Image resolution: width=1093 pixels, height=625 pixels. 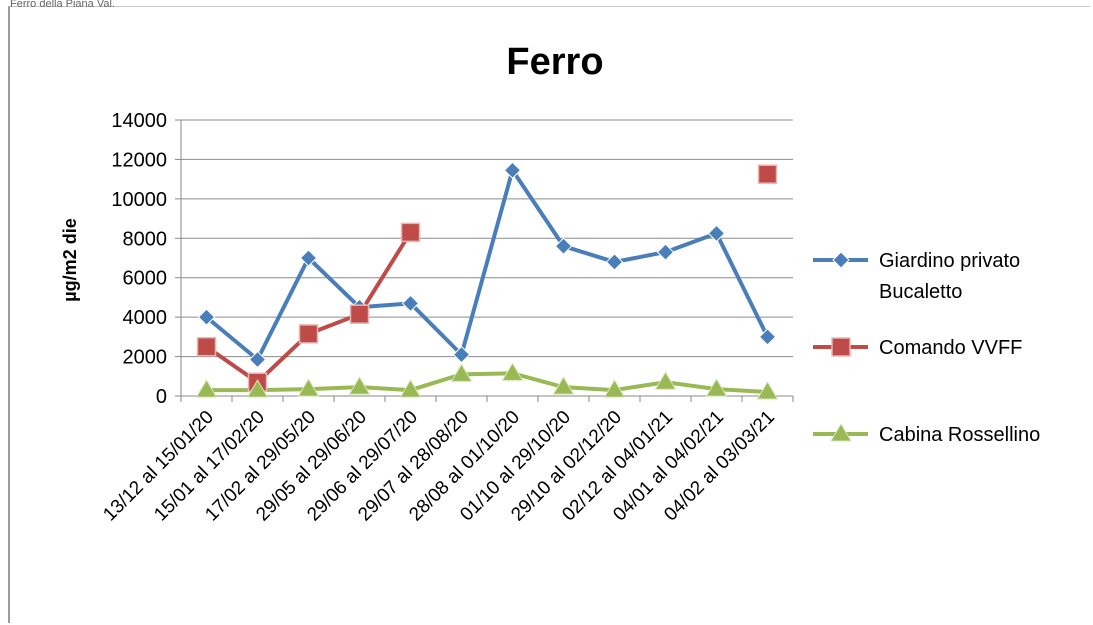 I want to click on legend-label: Giardino privato Bucaletto, so click(x=949, y=276).